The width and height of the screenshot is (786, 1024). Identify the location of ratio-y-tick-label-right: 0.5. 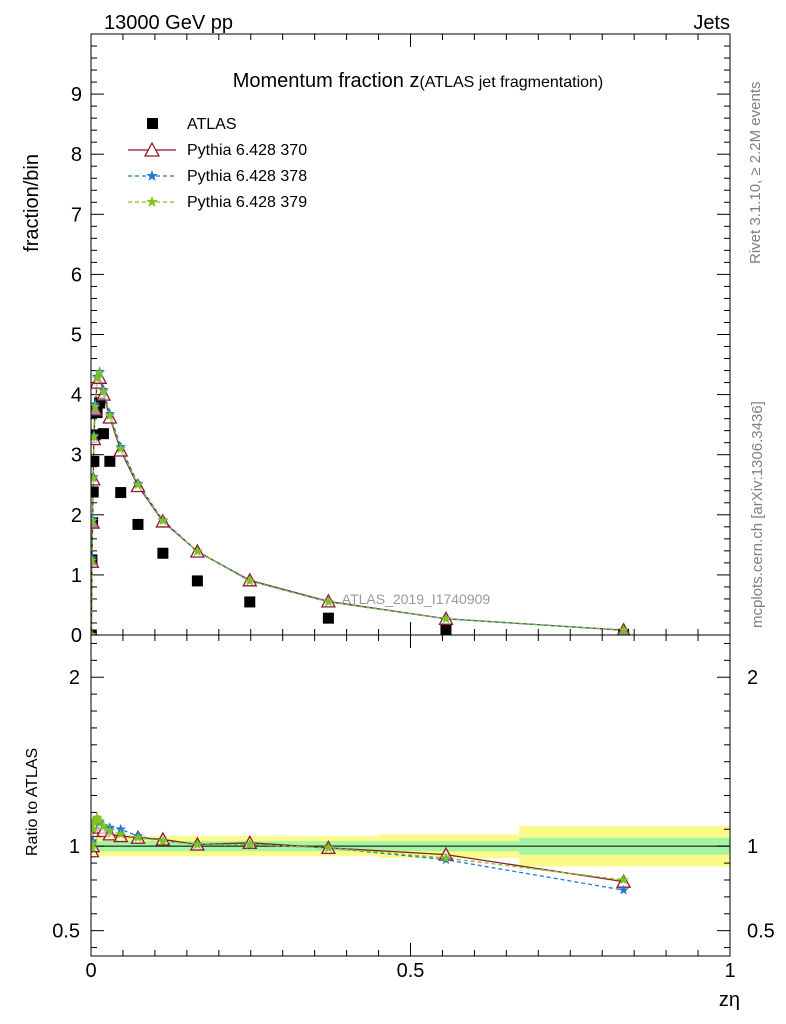
(761, 932).